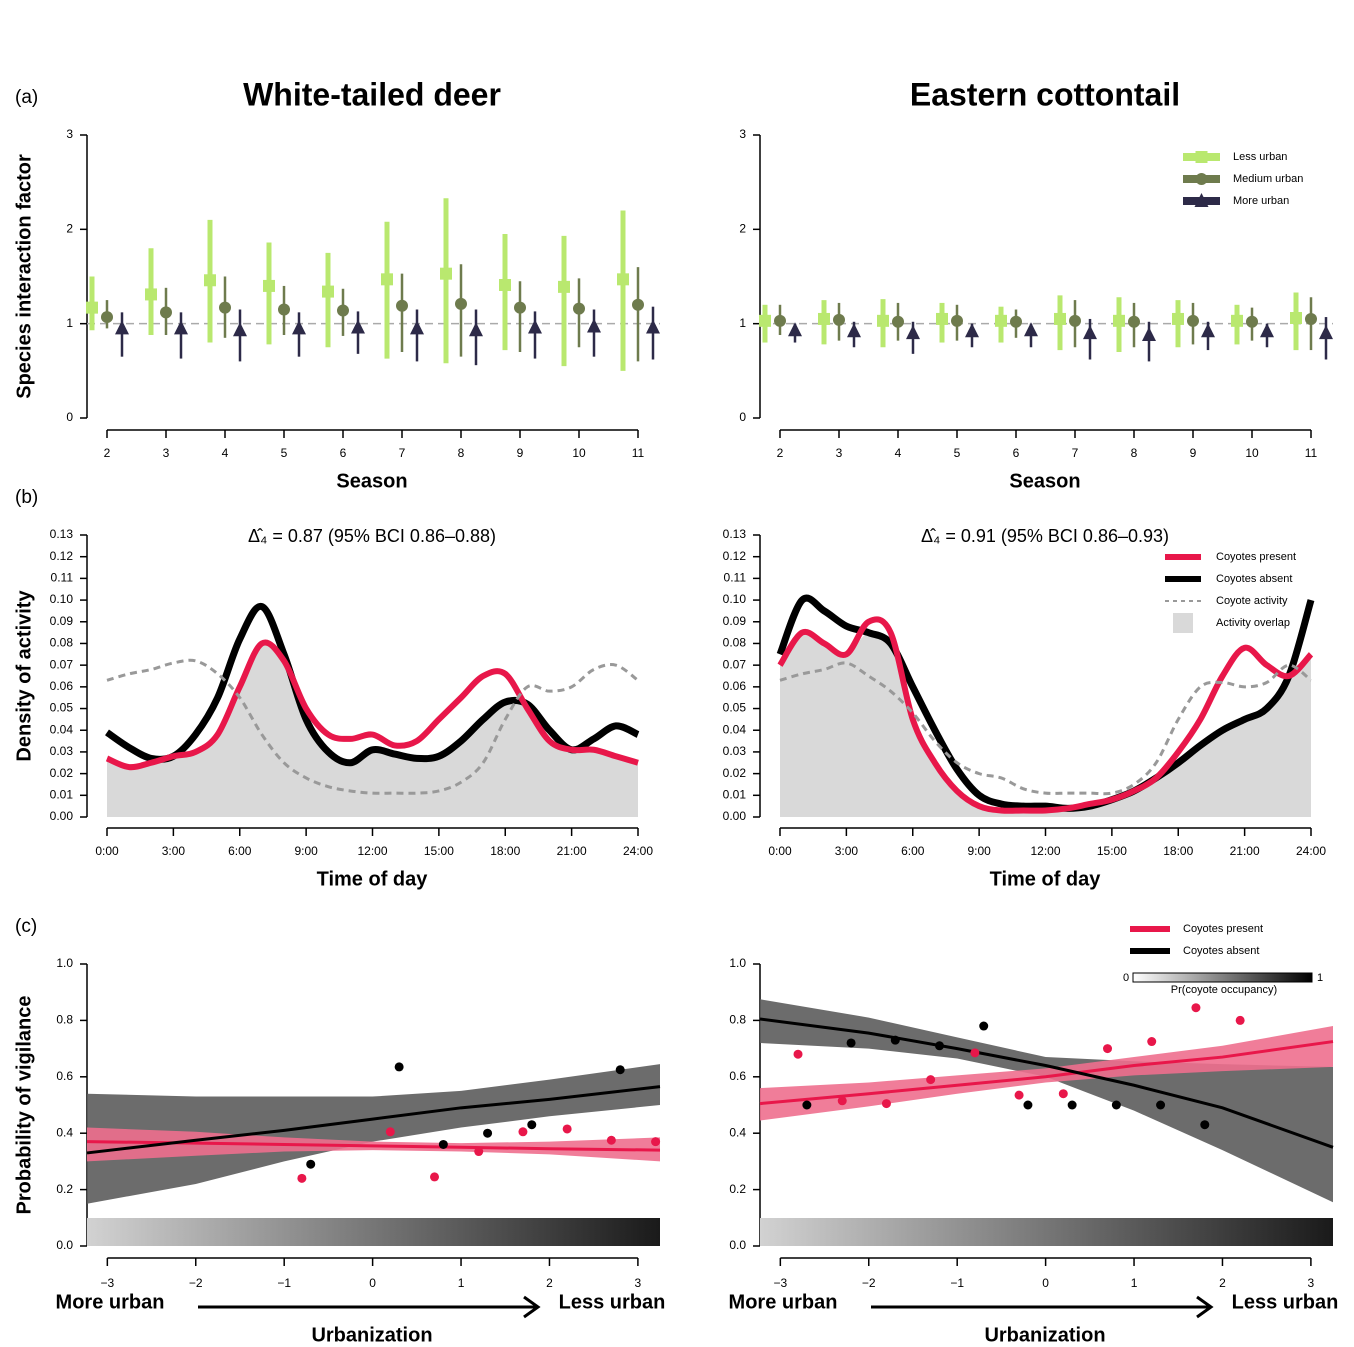  I want to click on y-axis-label: Density of activity, so click(24, 676).